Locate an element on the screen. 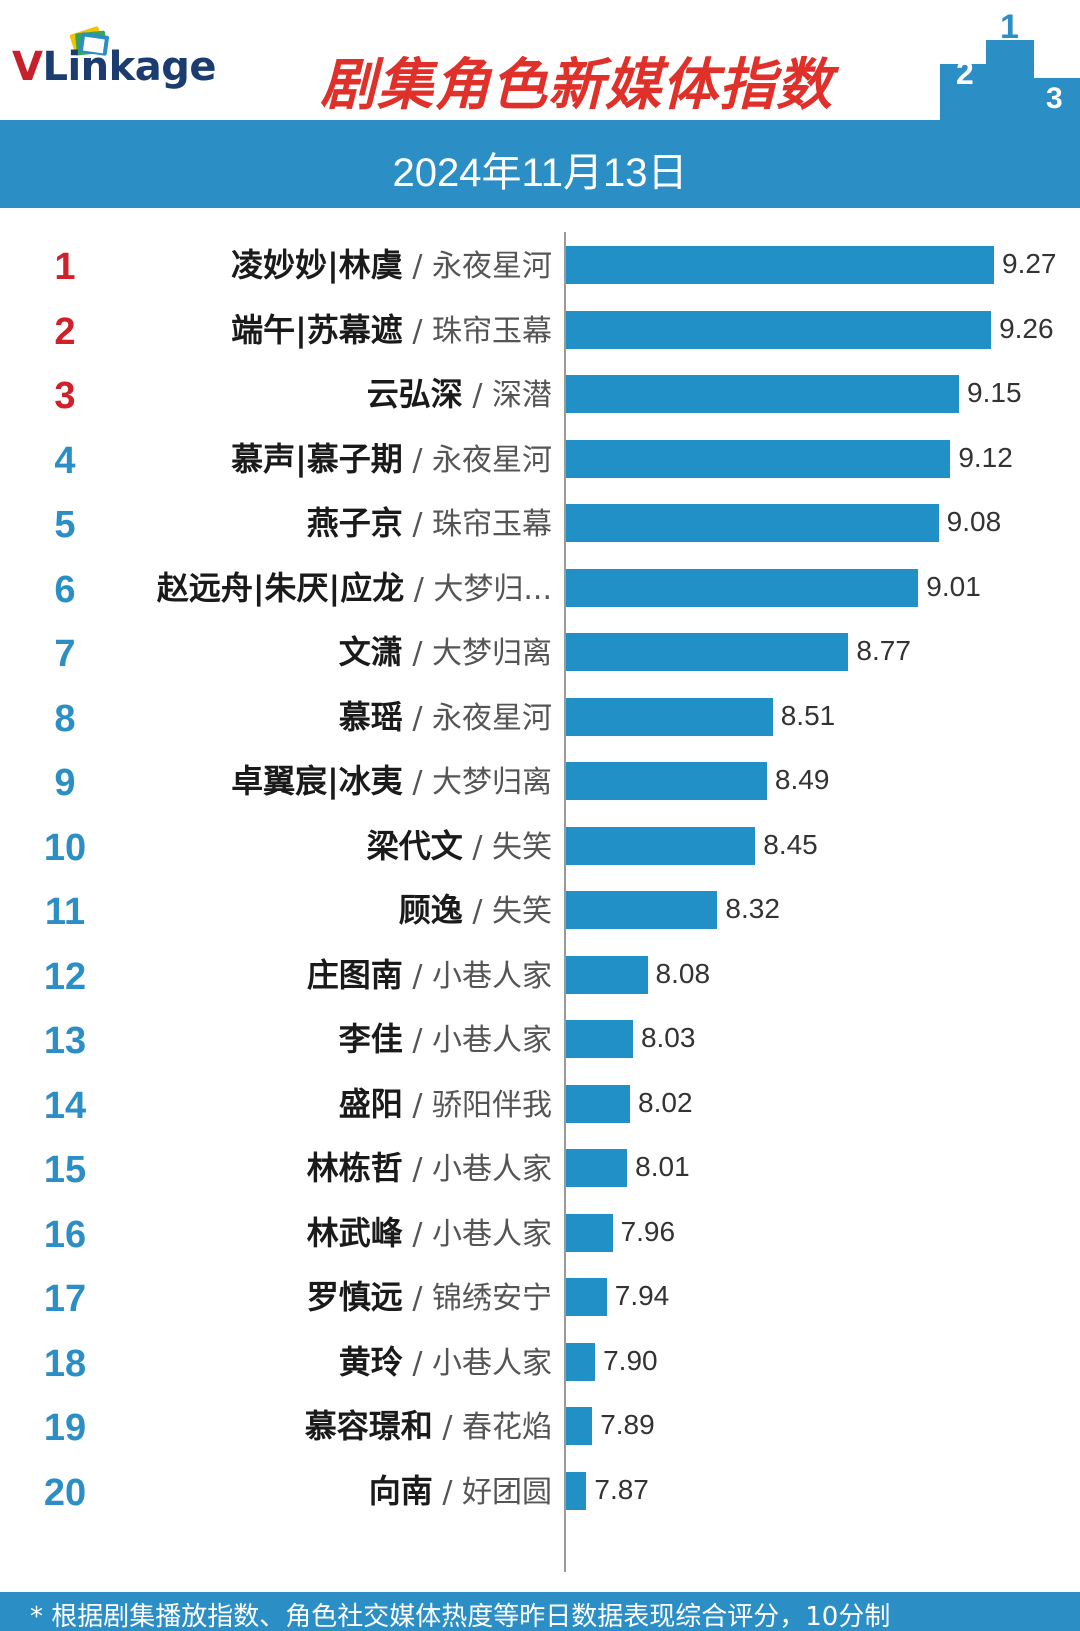 Image resolution: width=1080 pixels, height=1631 pixels. category-label: 盛阳 / 骄阳伴我 is located at coordinates (445, 1102).